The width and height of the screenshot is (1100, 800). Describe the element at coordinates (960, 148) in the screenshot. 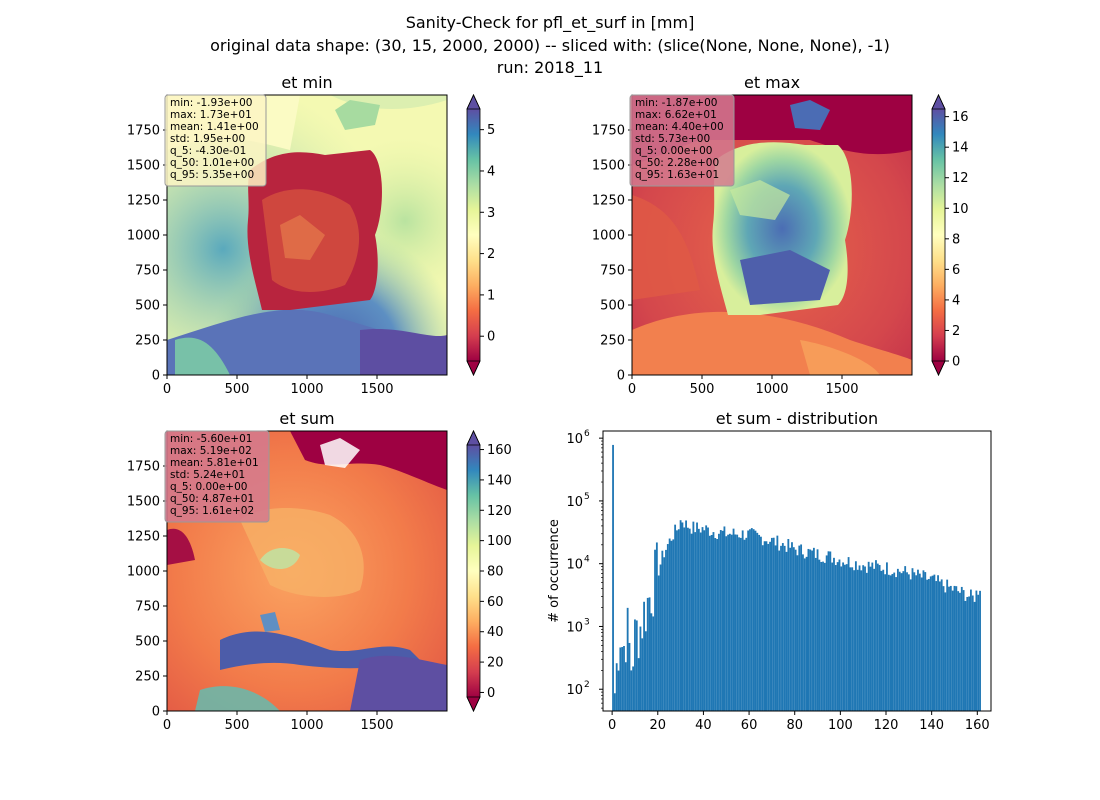

I see `et-max-colorbar-tick-label: 14` at that location.